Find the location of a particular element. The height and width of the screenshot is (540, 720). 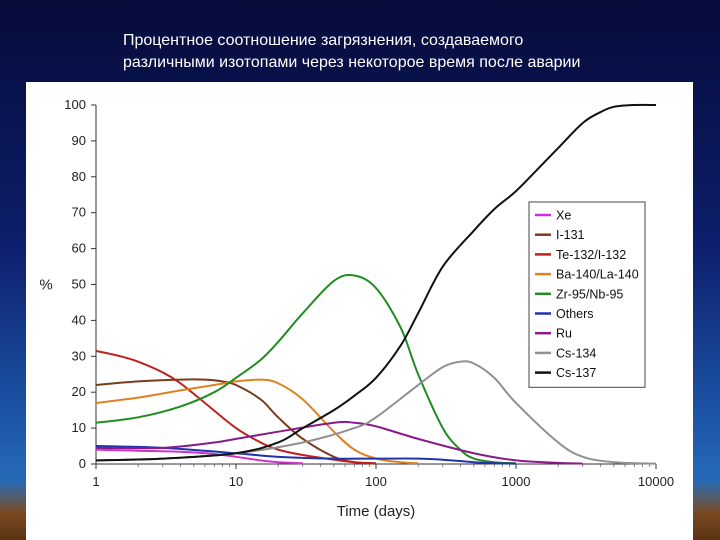

x-tick-label: 100 is located at coordinates (376, 481).